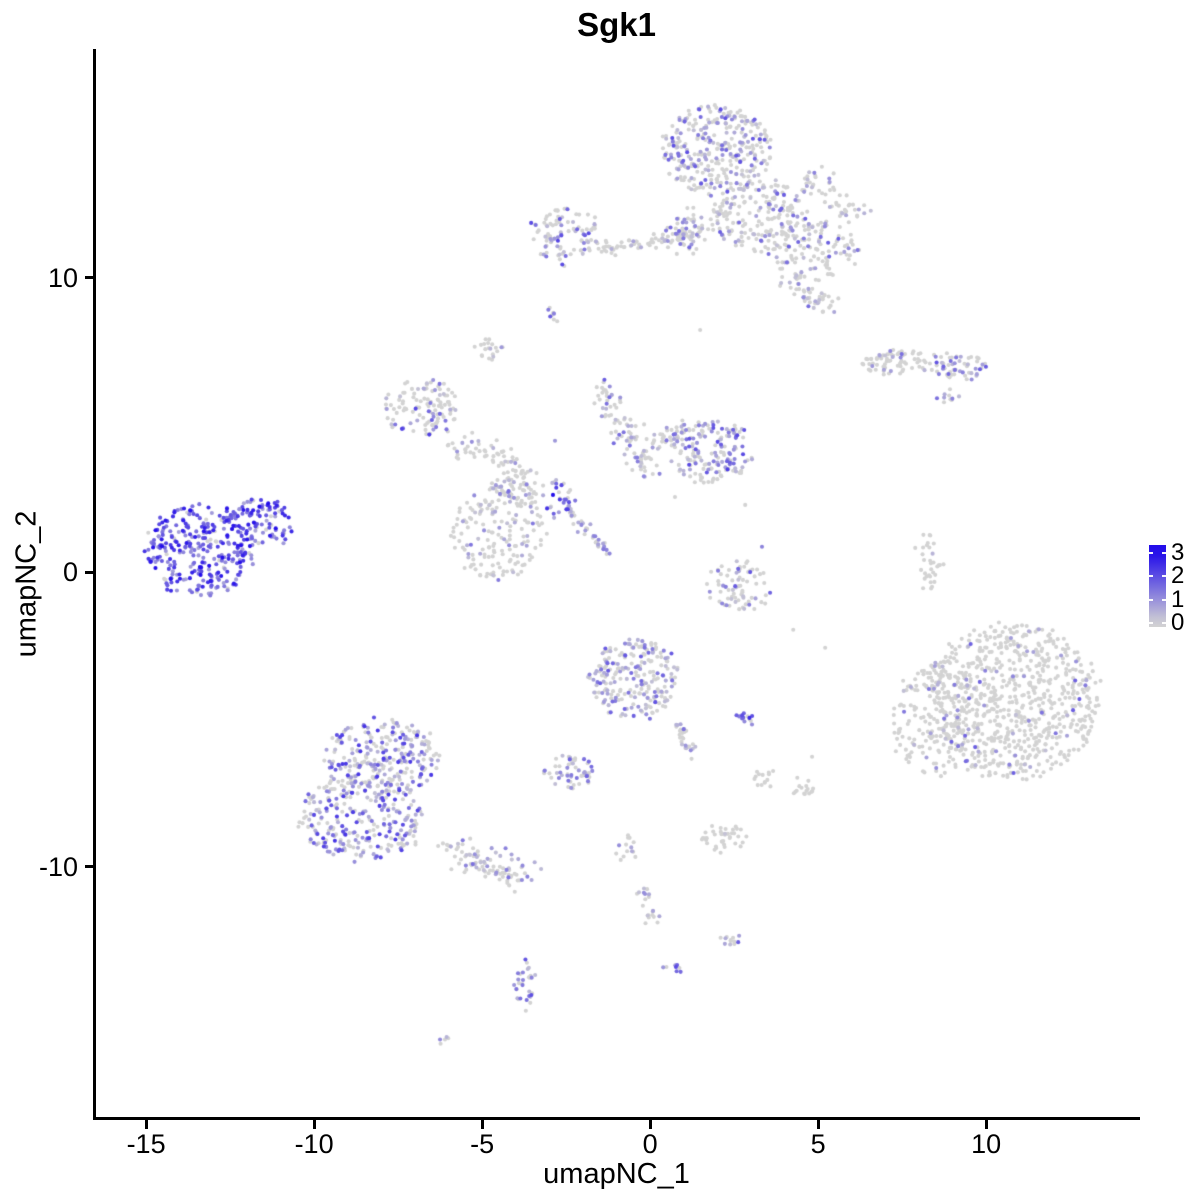 This screenshot has width=1200, height=1200. What do you see at coordinates (1178, 576) in the screenshot?
I see `colorbar-tick-label: 2` at bounding box center [1178, 576].